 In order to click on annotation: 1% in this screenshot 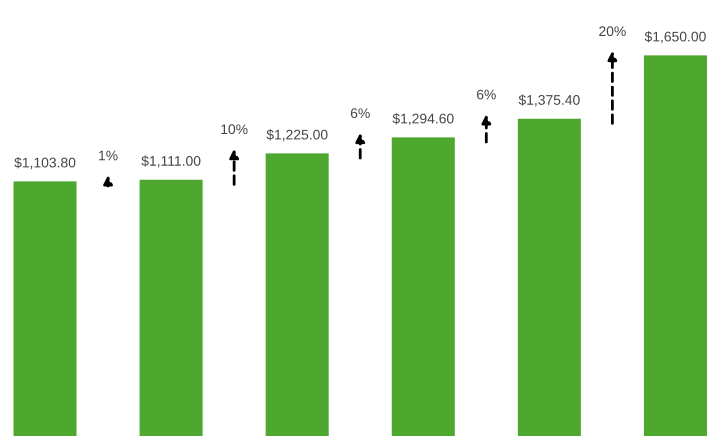, I will do `click(108, 155)`.